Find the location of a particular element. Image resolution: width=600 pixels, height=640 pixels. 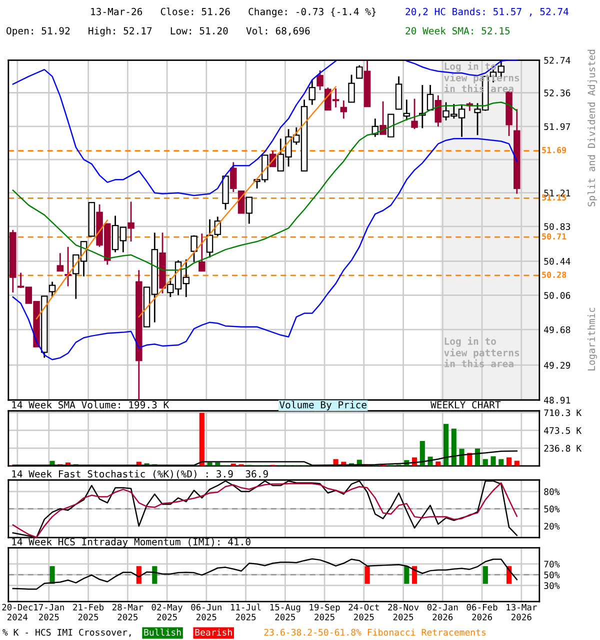

text: Bearish is located at coordinates (213, 632).